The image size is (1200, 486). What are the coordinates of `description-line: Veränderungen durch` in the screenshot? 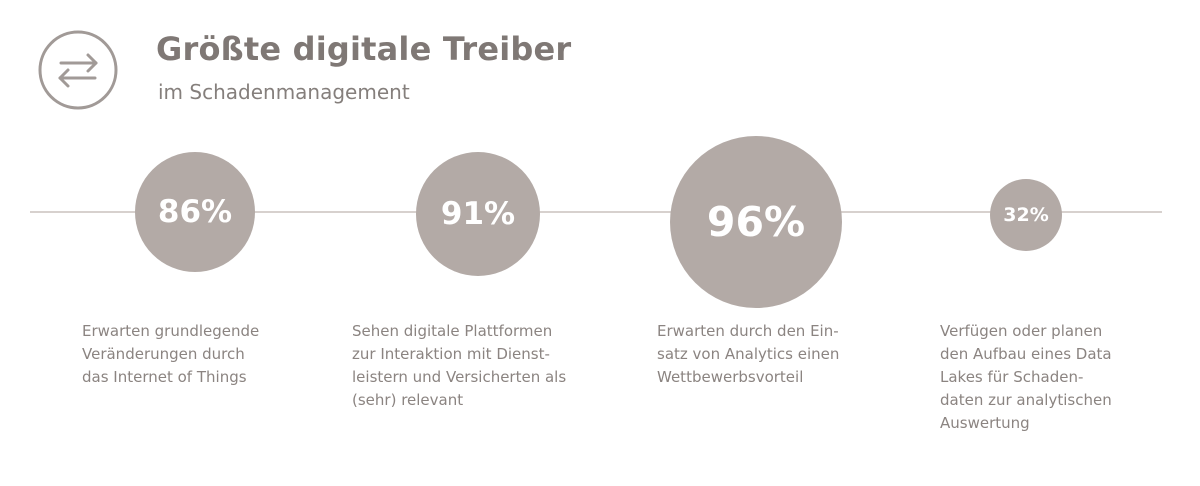 It's located at (163, 354).